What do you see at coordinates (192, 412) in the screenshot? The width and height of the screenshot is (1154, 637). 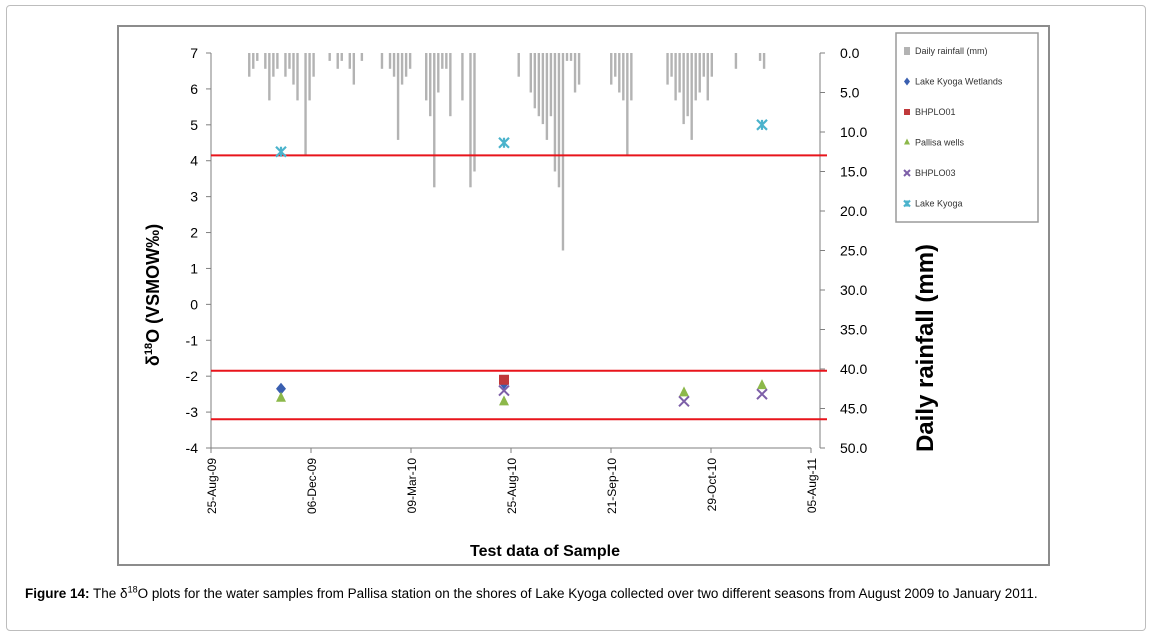 I see `left-tick-label: -3` at bounding box center [192, 412].